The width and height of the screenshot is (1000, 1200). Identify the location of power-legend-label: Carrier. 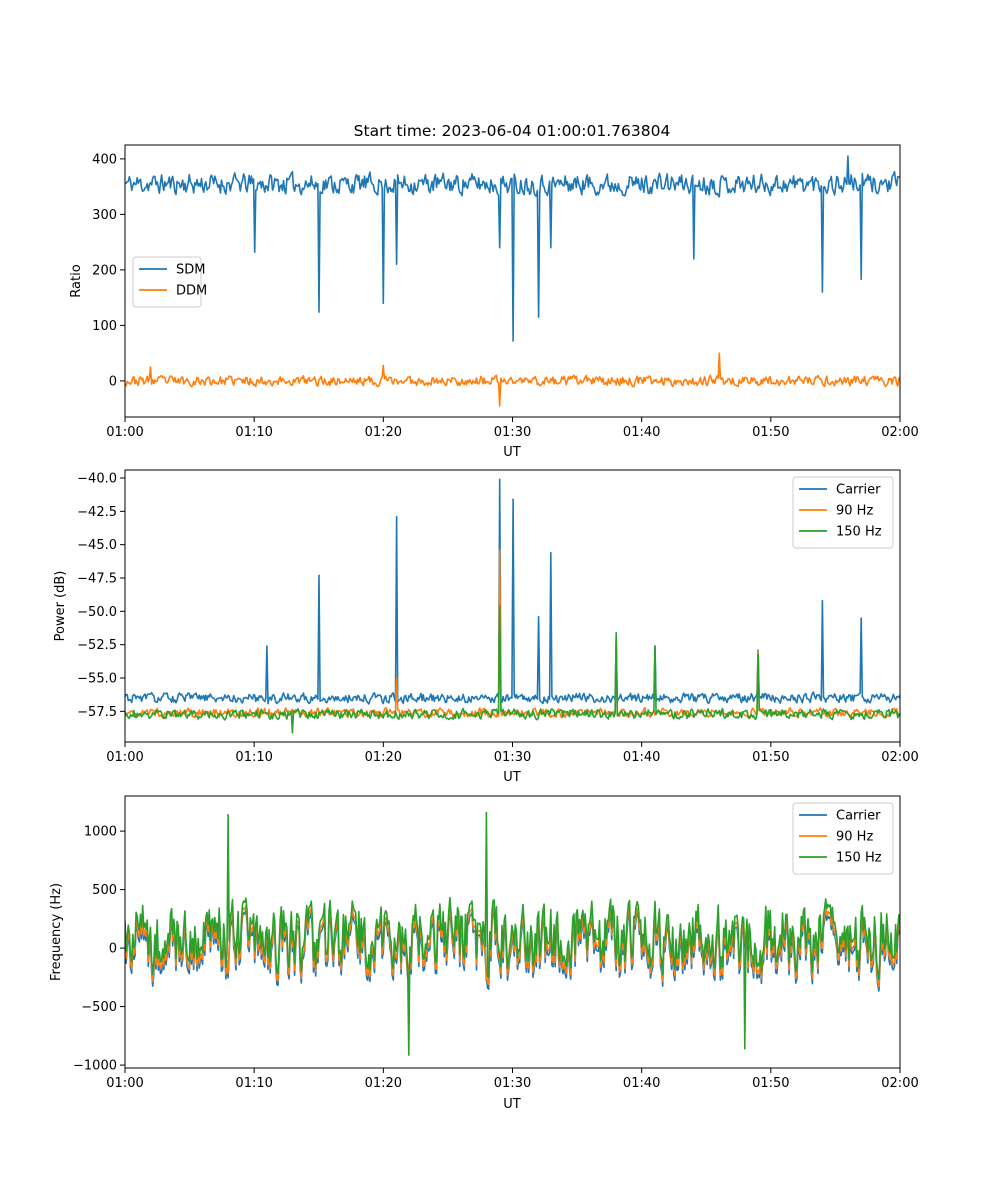
(858, 490).